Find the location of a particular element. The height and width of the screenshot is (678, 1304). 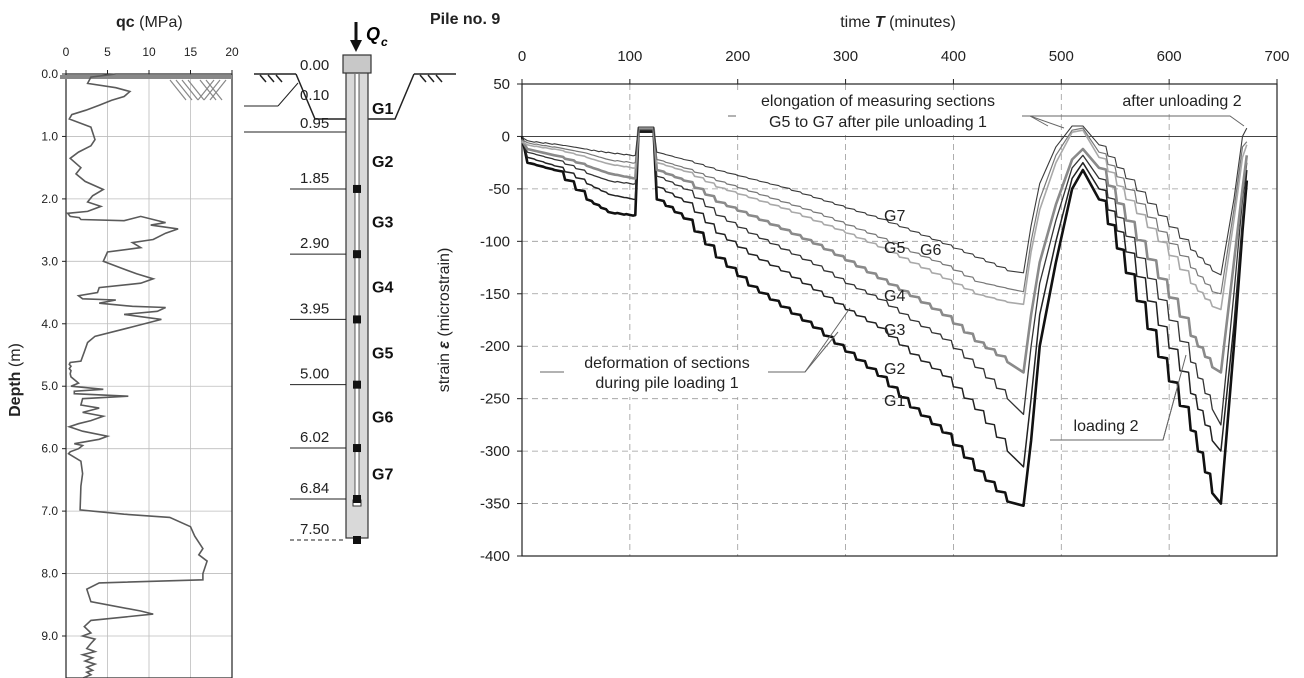

cpt-y-axis-label: Depth (m) is located at coordinates (15, 380).